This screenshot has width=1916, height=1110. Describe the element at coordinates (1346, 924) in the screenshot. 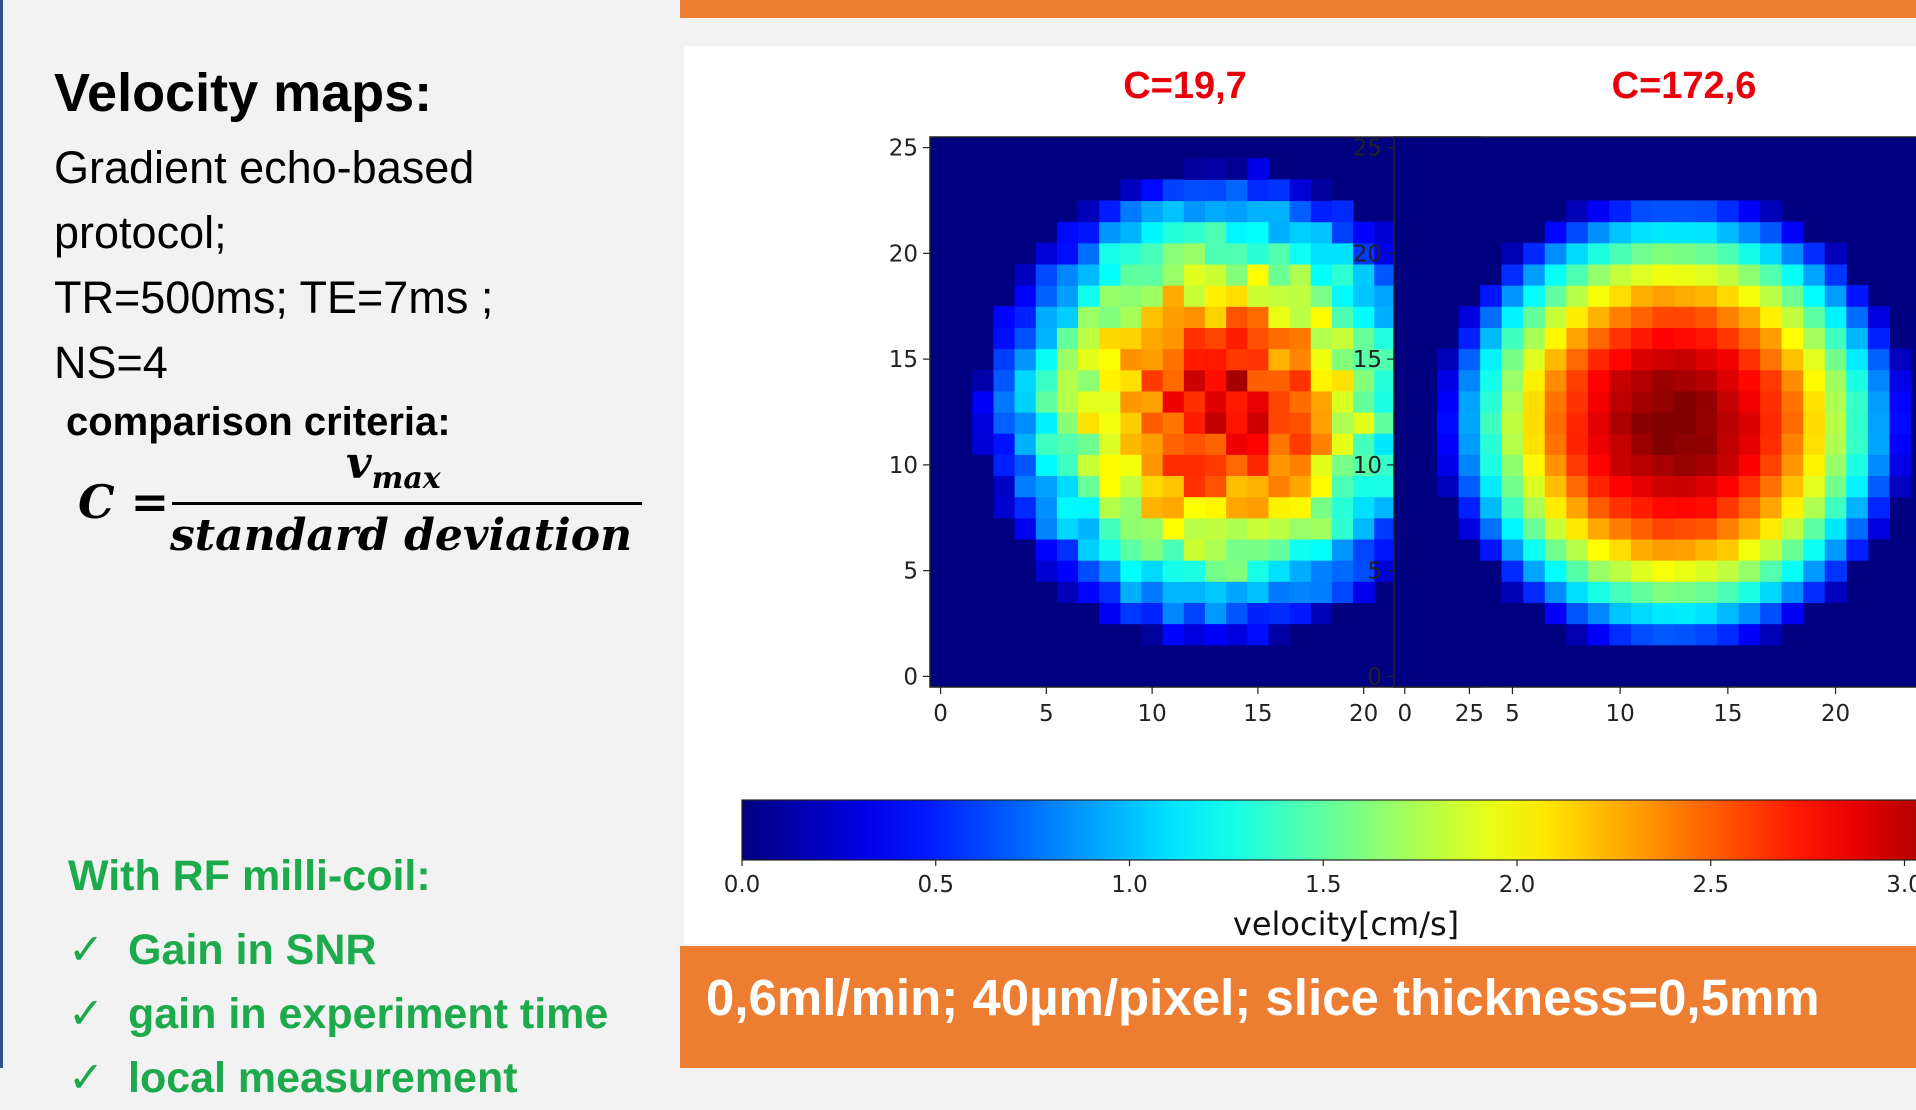

I see `colorbar-label: velocity[cm/s]` at that location.